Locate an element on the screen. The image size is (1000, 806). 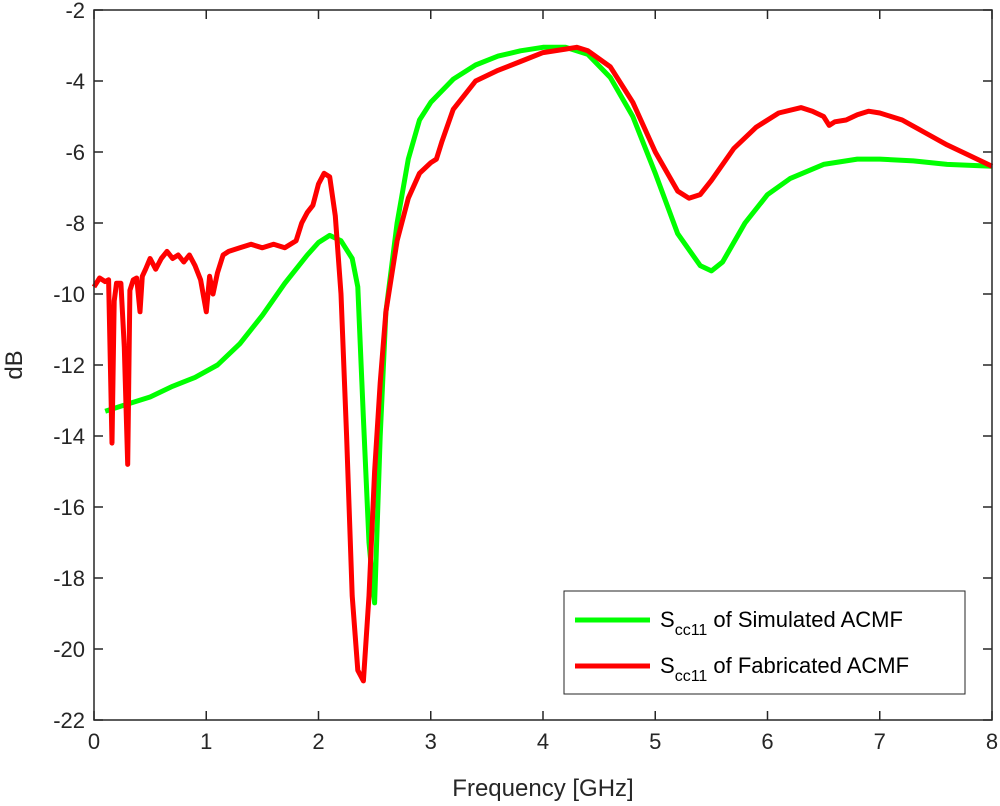
x-tick-label: 8 is located at coordinates (992, 741).